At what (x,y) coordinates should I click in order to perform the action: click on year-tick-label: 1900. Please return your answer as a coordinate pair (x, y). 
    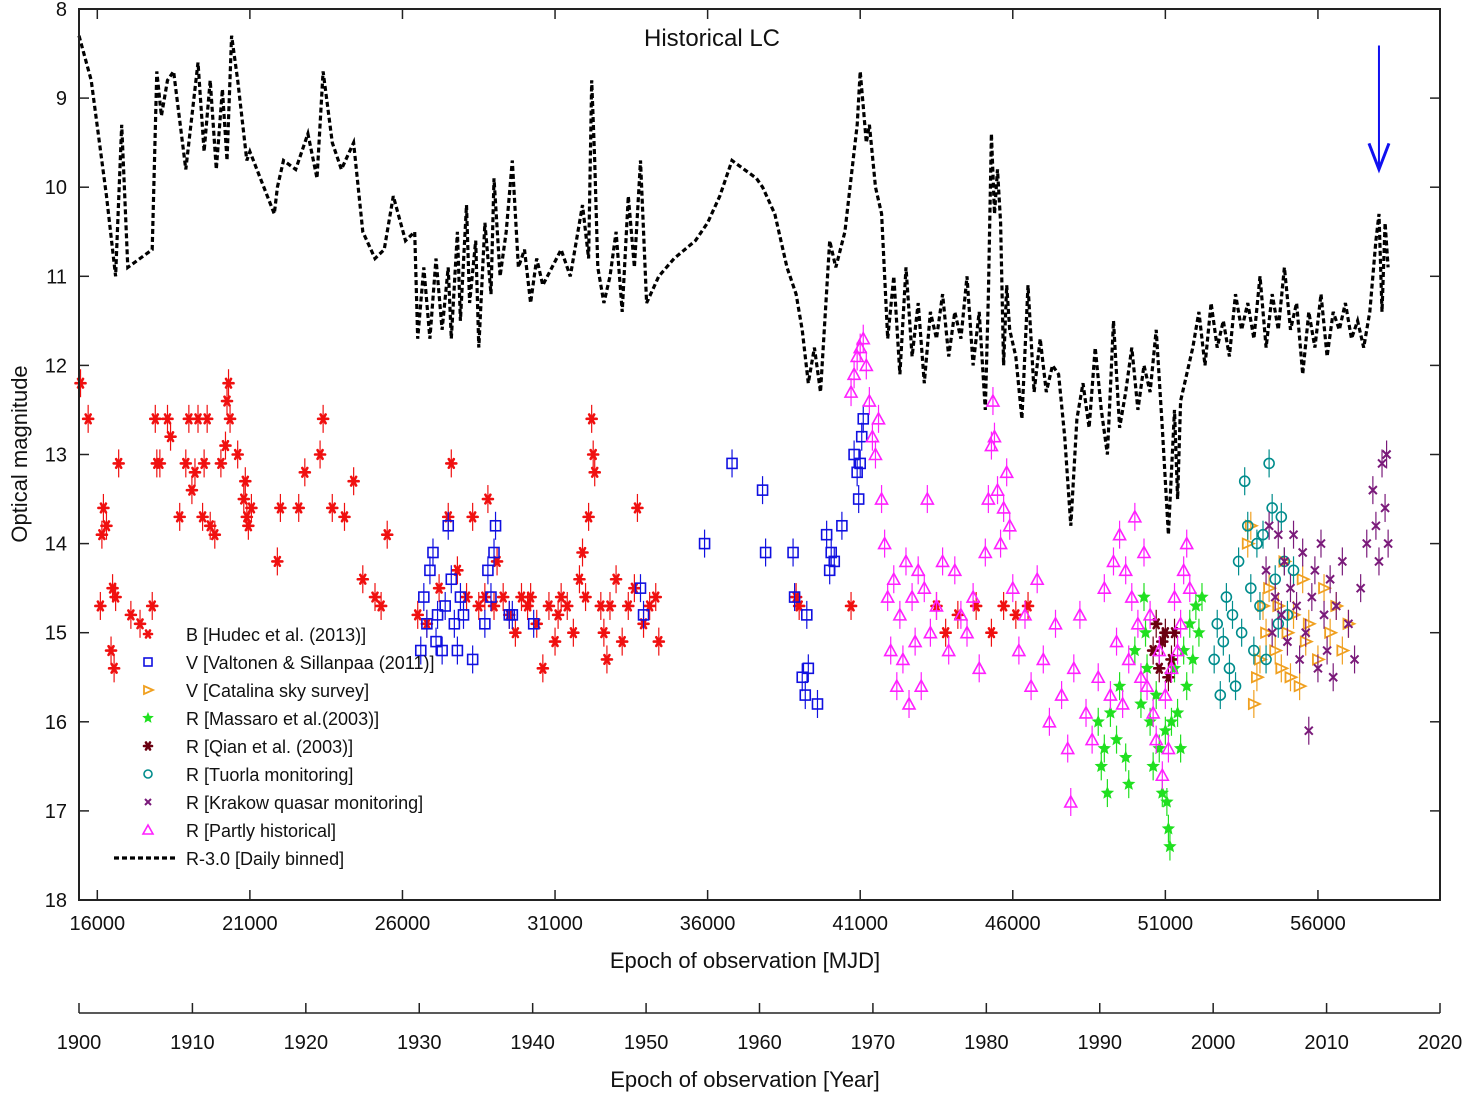
    Looking at the image, I should click on (79, 1043).